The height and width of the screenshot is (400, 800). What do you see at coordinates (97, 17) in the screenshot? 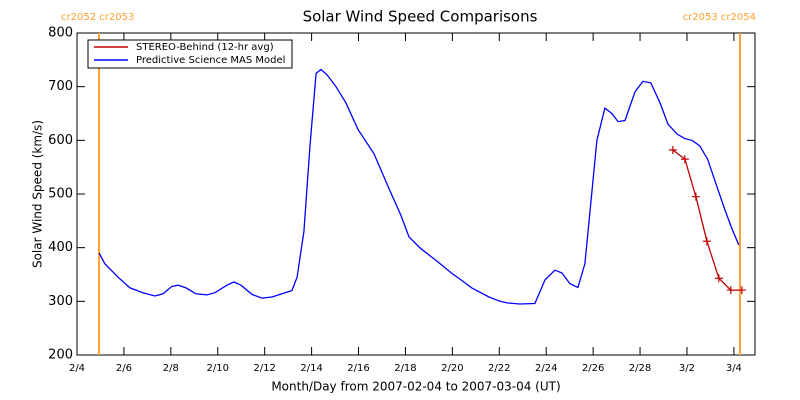
I see `marker-label: cr2052 cr2053` at bounding box center [97, 17].